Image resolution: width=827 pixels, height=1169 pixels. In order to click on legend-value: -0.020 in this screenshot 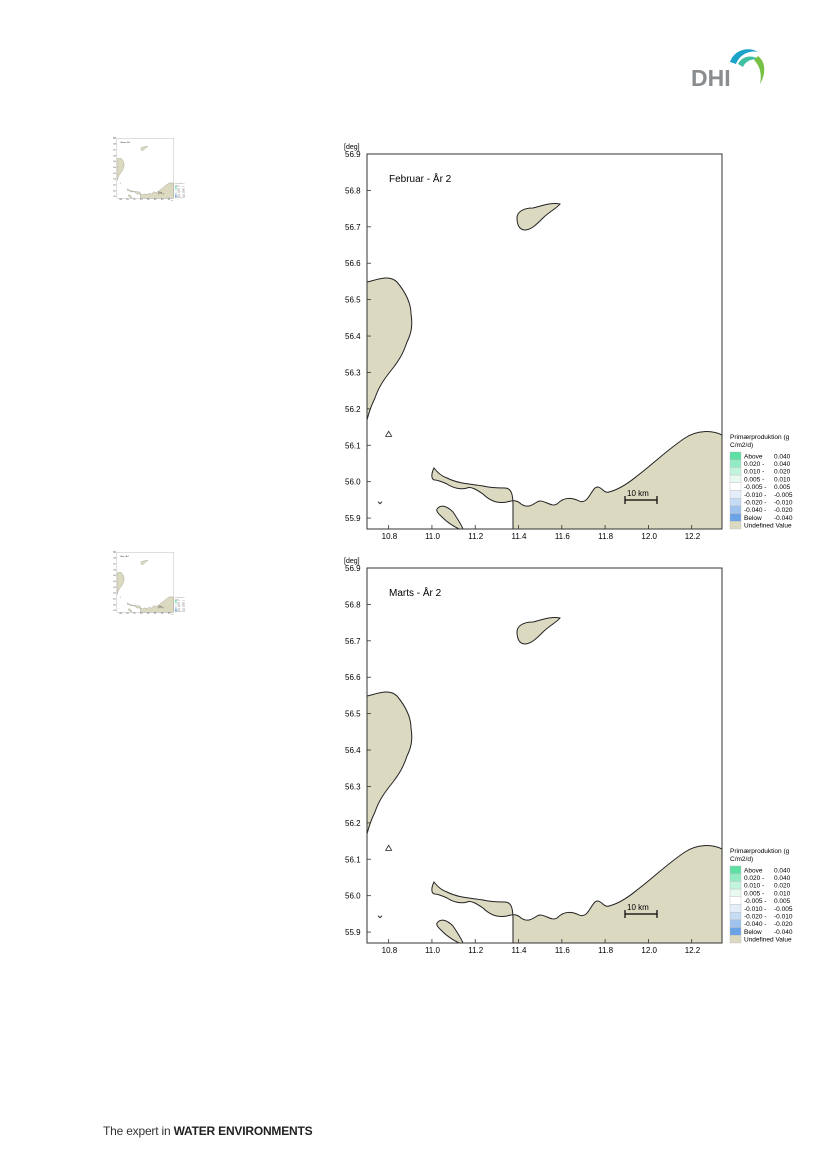, I will do `click(183, 610)`.